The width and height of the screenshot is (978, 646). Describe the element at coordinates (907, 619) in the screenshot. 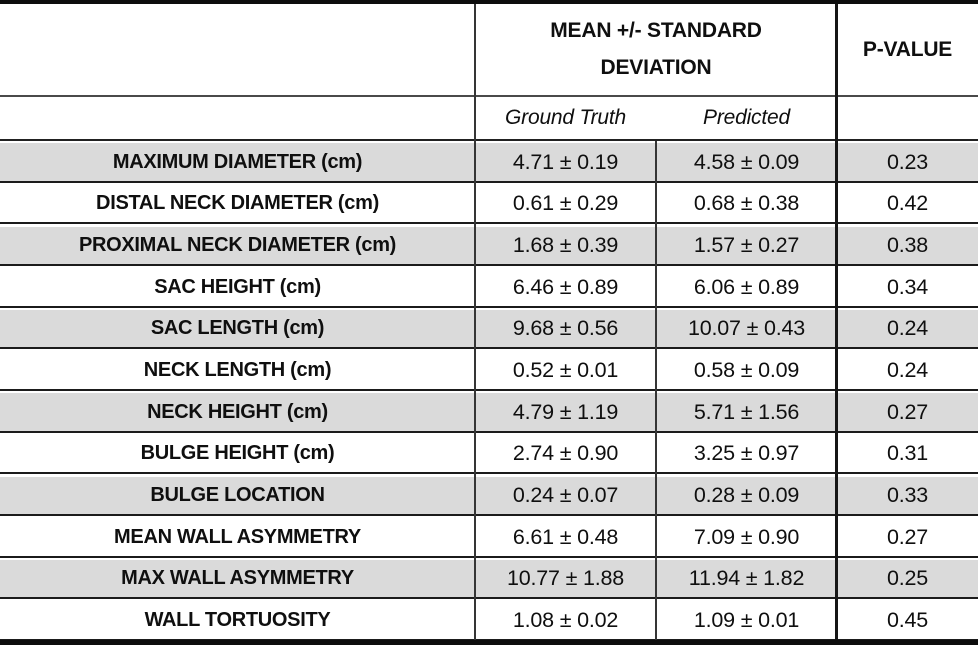

I see `p-value: 0.45` at that location.